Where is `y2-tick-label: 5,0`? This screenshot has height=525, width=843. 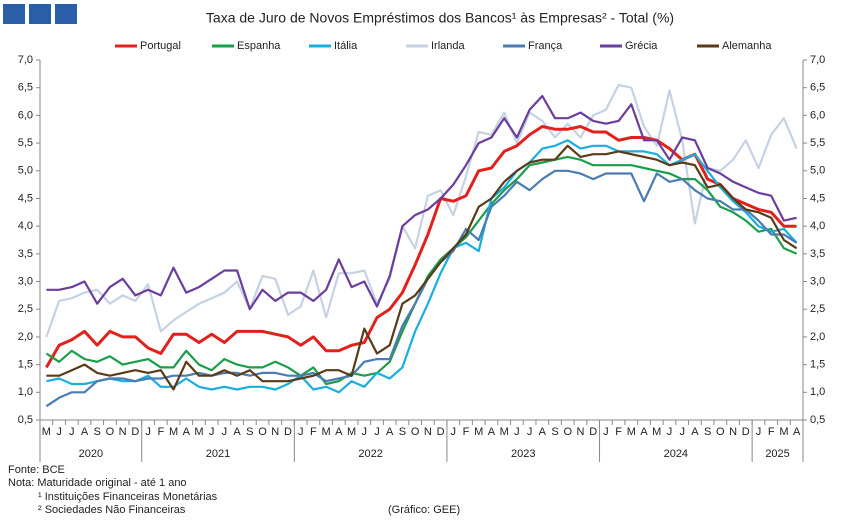 y2-tick-label: 5,0 is located at coordinates (817, 171).